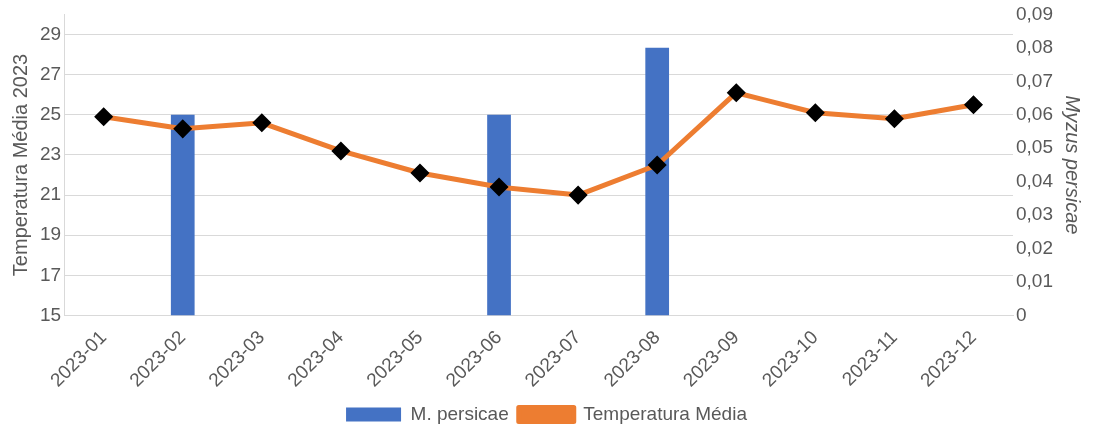 This screenshot has width=1098, height=434. What do you see at coordinates (50, 234) in the screenshot?
I see `y-tick-label: 19` at bounding box center [50, 234].